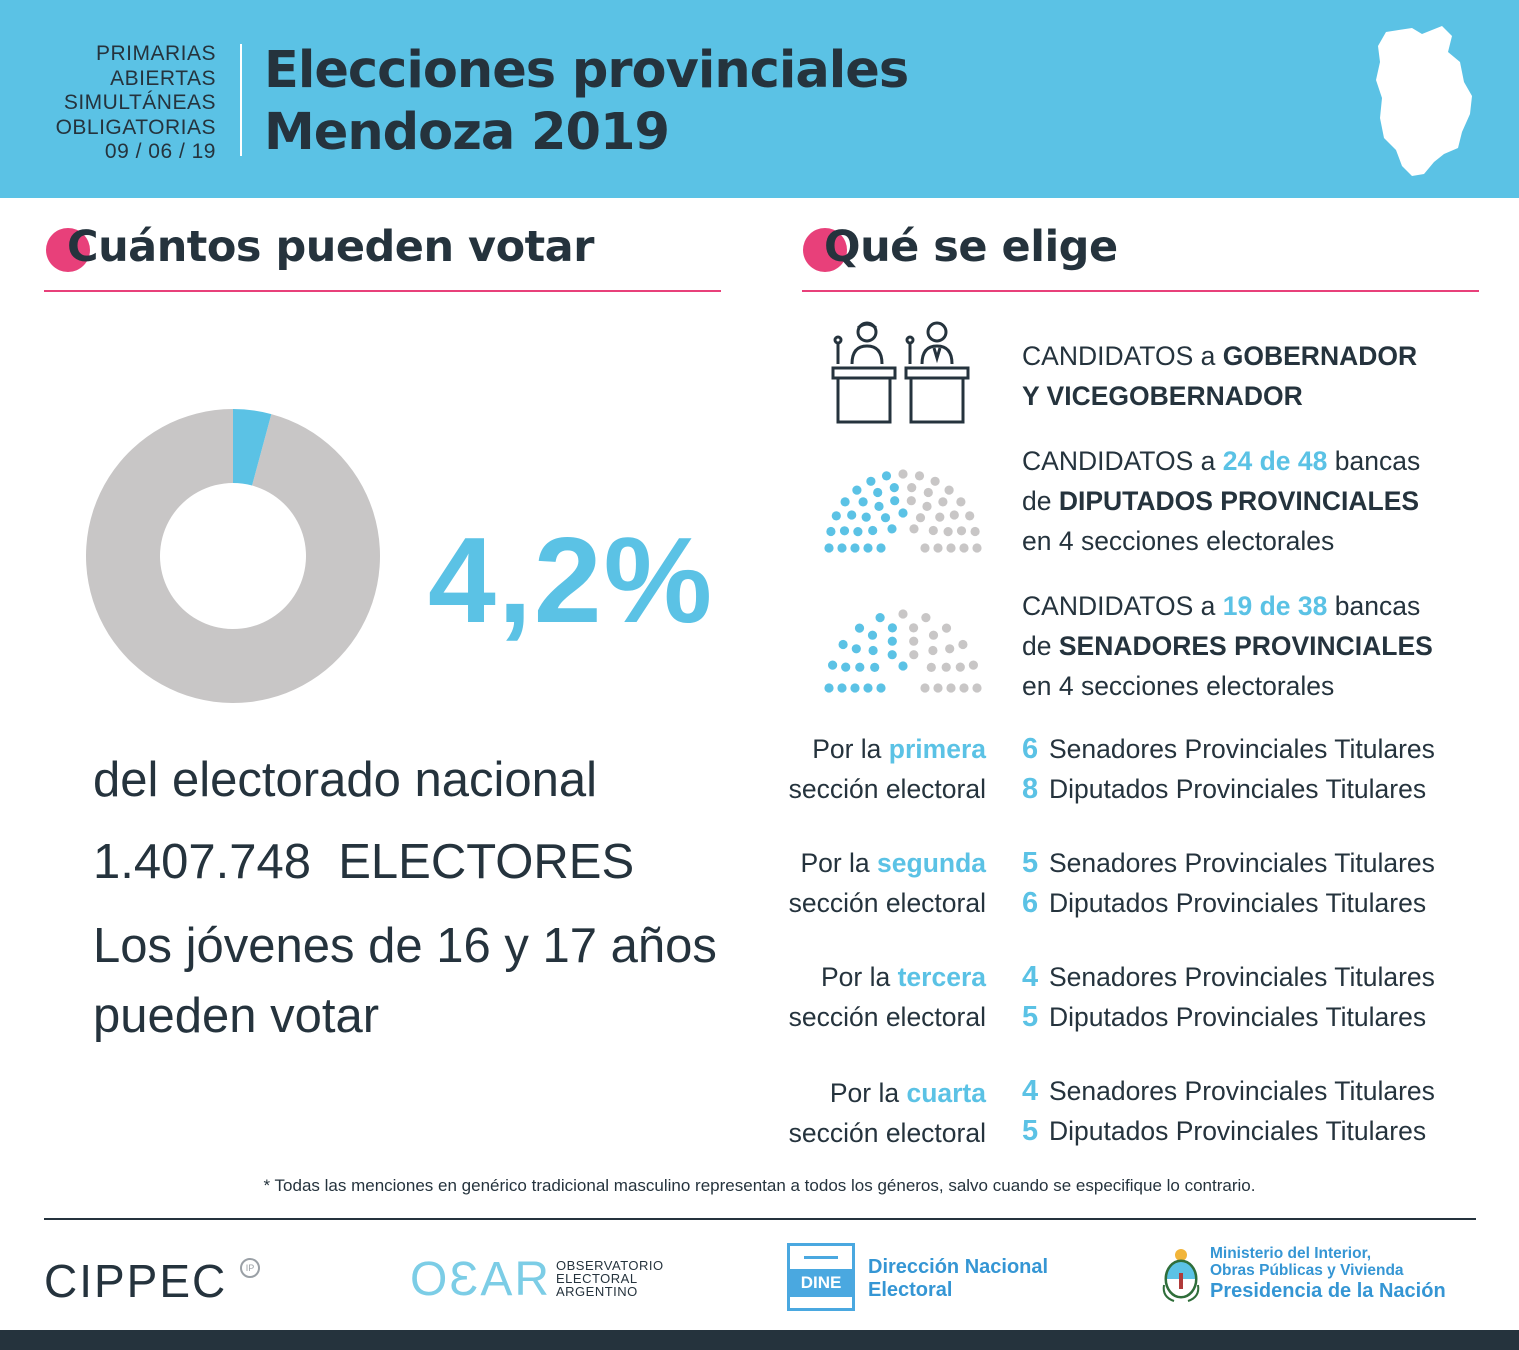 Image resolution: width=1519 pixels, height=1350 pixels. What do you see at coordinates (1307, 1270) in the screenshot?
I see `ministerio-line-2: Obras Públicas y Vivienda` at bounding box center [1307, 1270].